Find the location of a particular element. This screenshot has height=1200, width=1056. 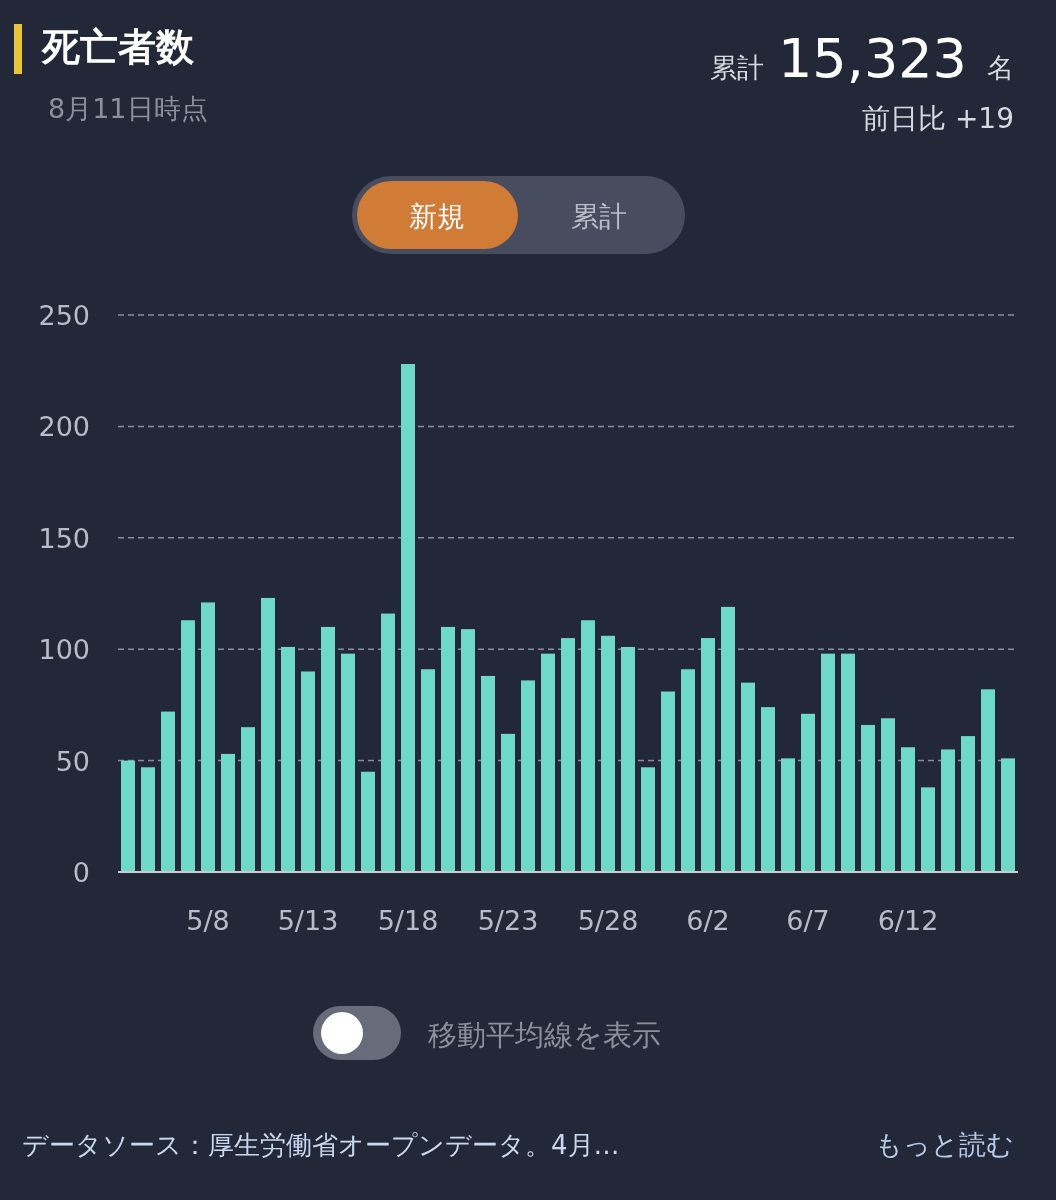

y-tick-label: 250 is located at coordinates (64, 315).